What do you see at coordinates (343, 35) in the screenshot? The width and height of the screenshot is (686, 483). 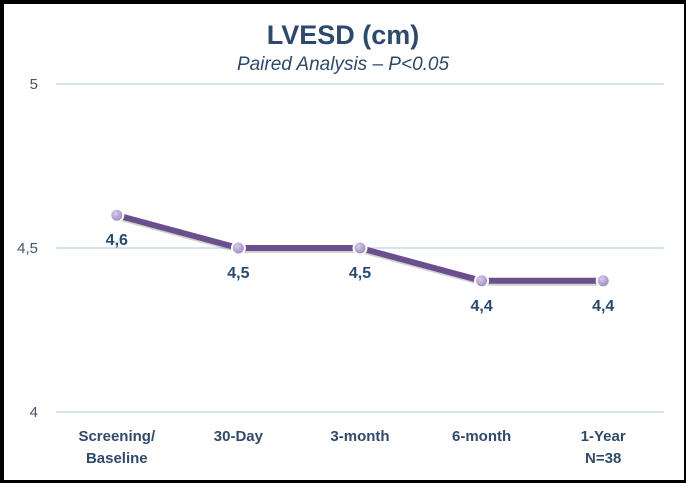 I see `chart-title: LVESD (cm)` at bounding box center [343, 35].